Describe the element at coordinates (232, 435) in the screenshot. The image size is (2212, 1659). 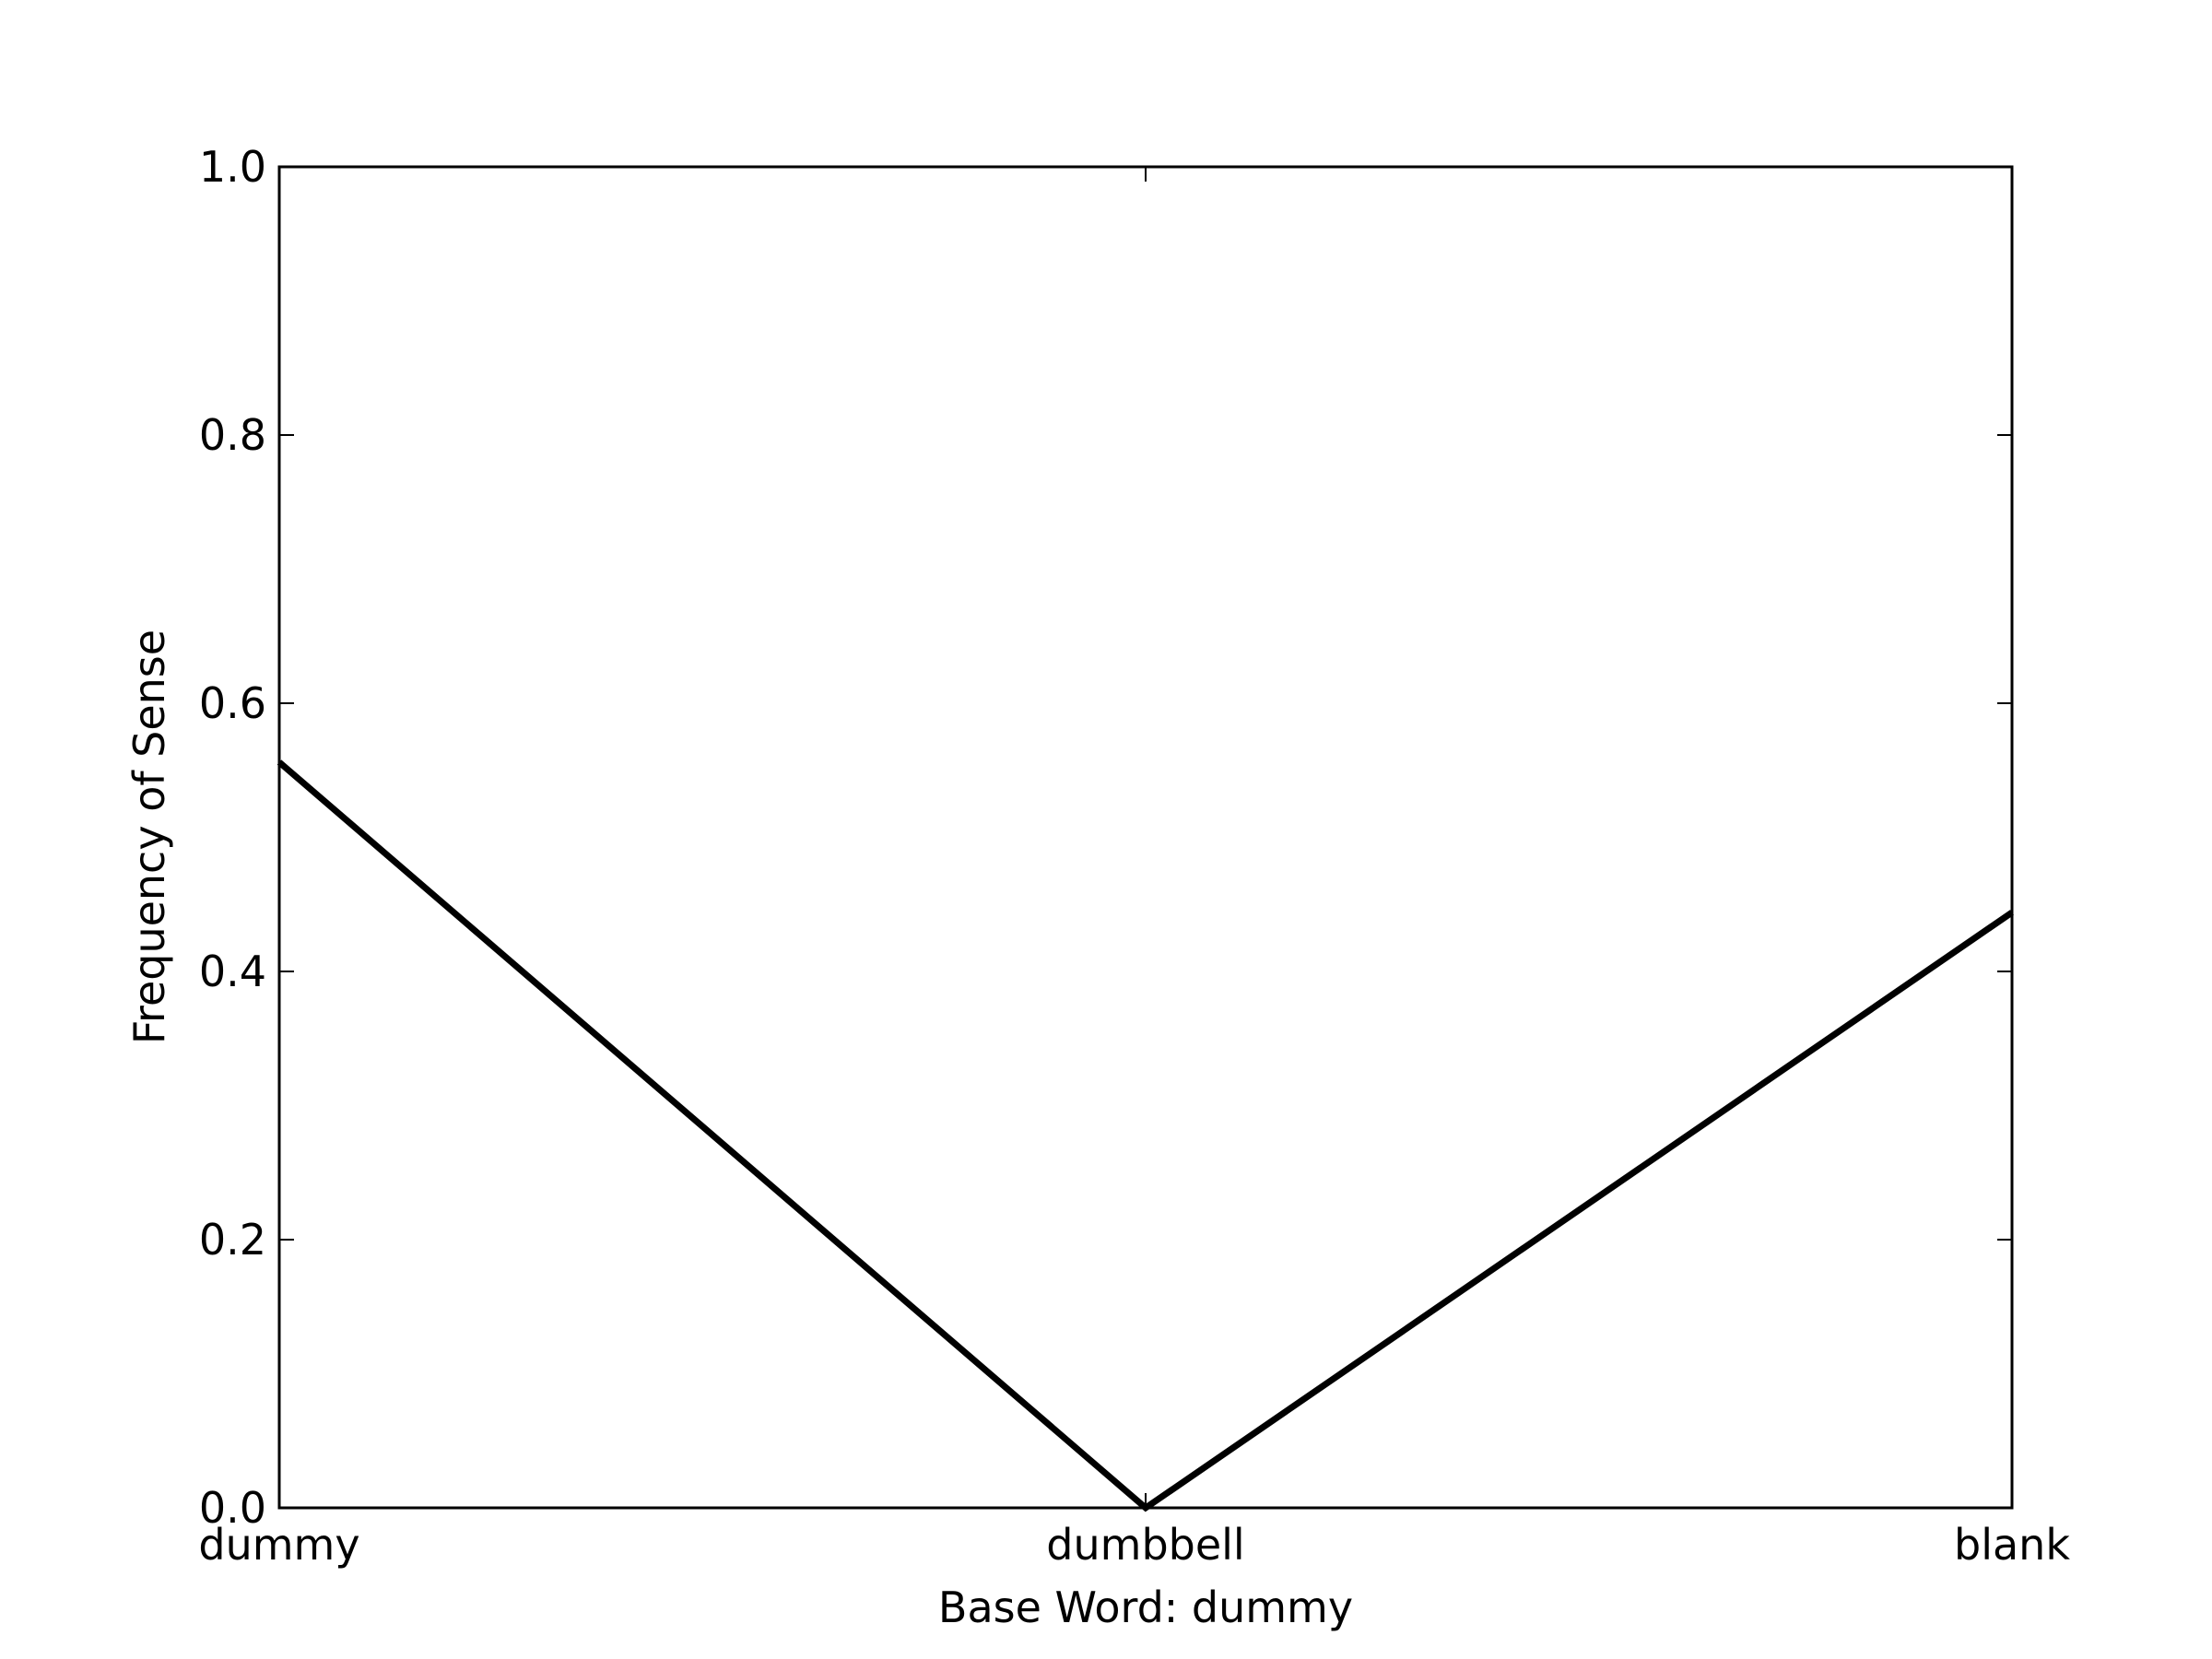
I see `y-tick-label: 0.8` at that location.